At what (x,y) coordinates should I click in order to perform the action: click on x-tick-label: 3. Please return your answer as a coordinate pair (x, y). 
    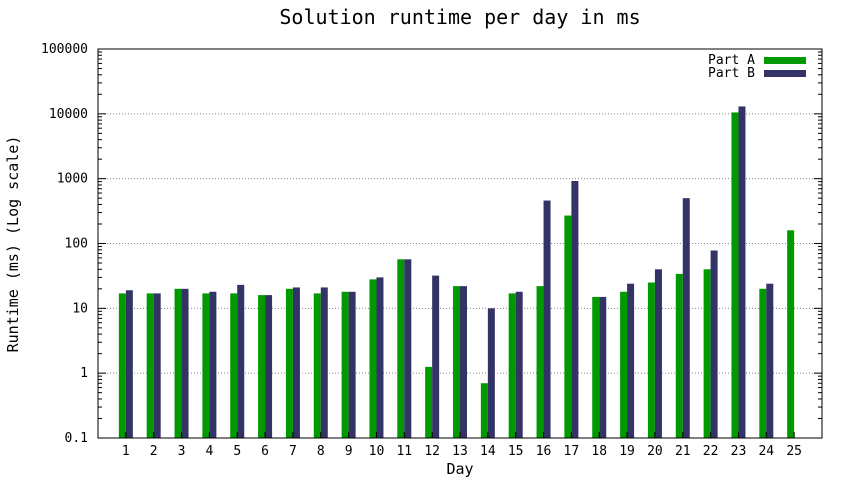
    Looking at the image, I should click on (182, 451).